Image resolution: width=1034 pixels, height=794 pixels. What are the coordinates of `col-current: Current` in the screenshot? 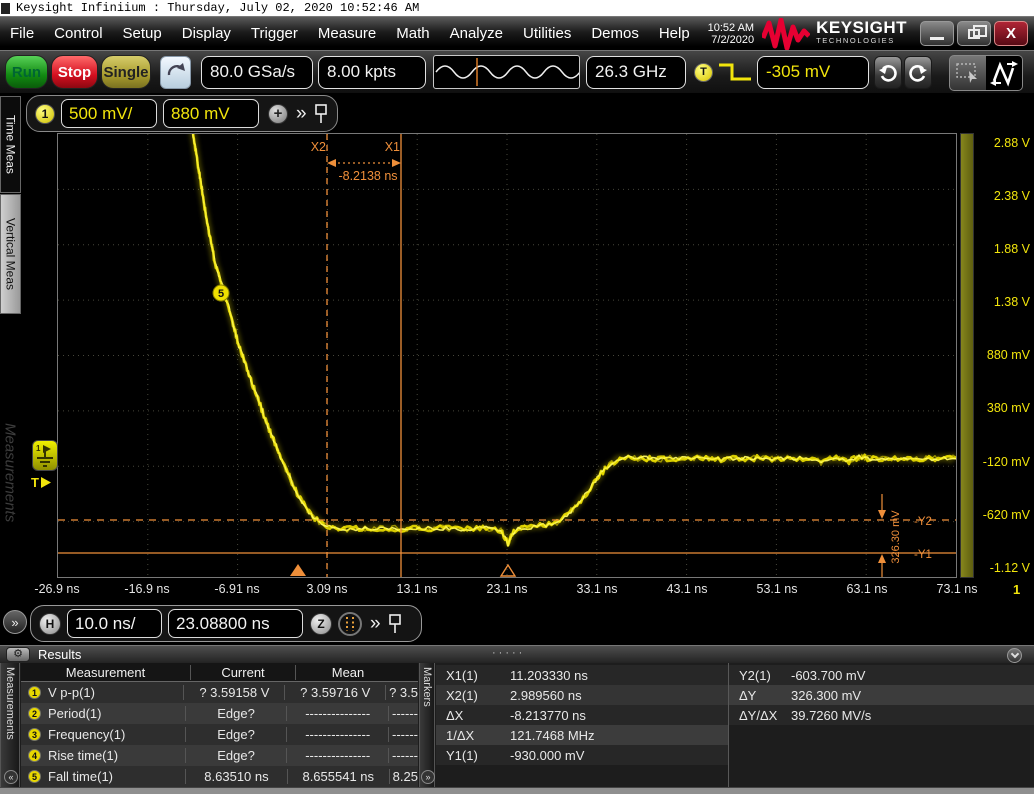 It's located at (242, 672).